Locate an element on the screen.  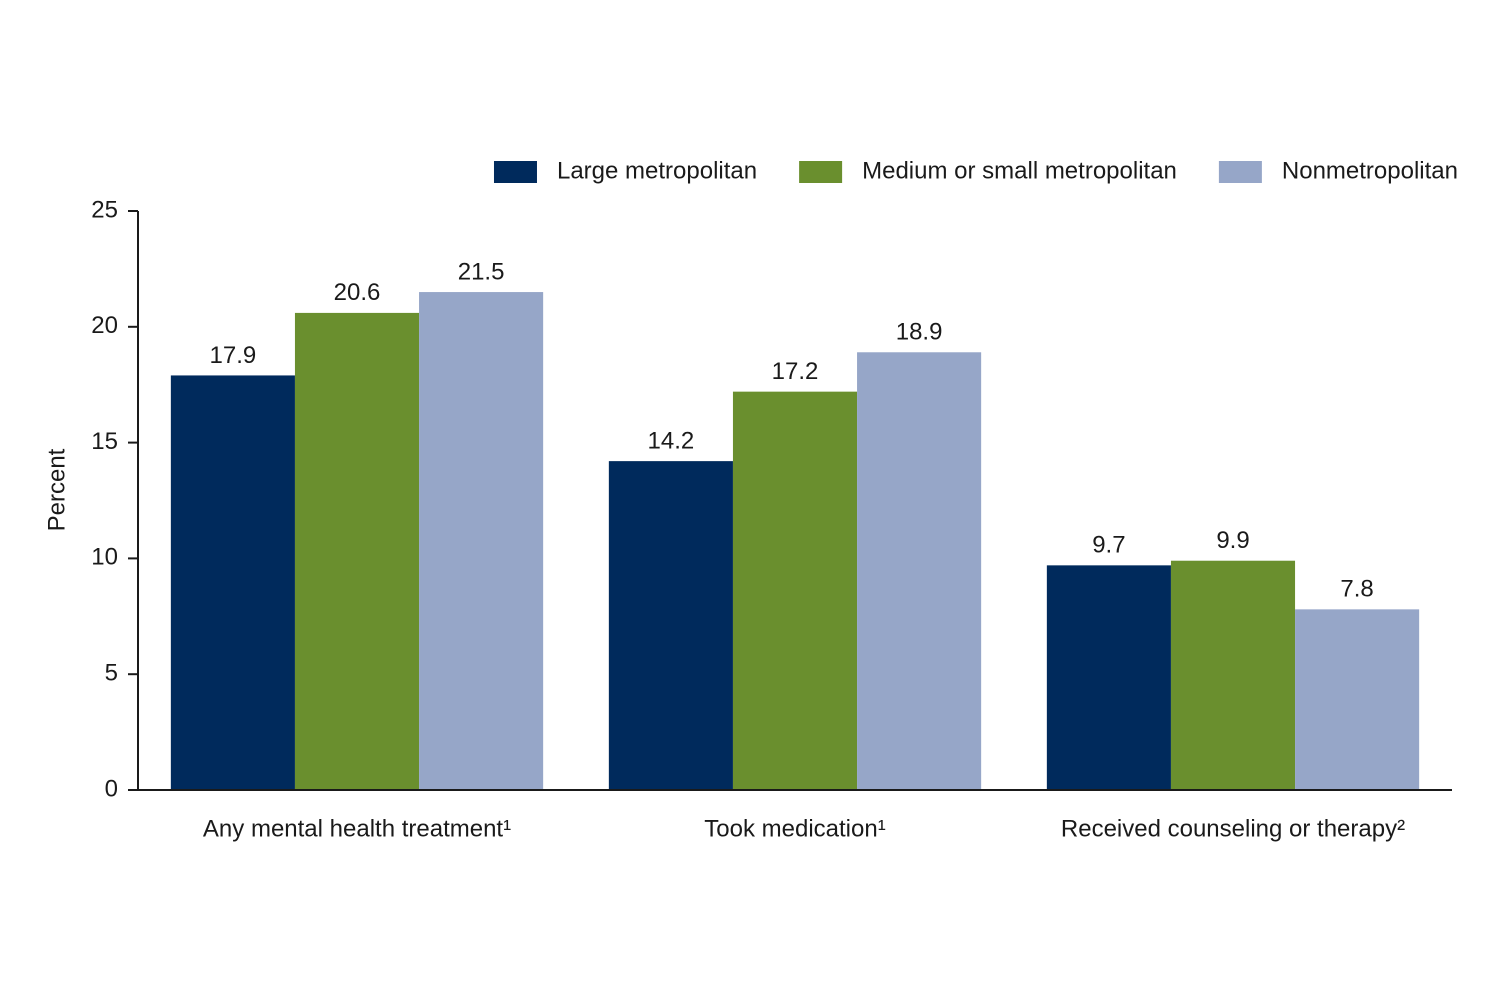
value-label: 9.9 is located at coordinates (1232, 540).